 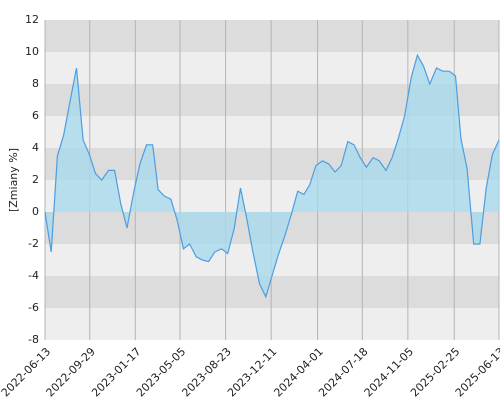 What do you see at coordinates (33, 307) in the screenshot?
I see `y-tick-label: -6` at bounding box center [33, 307].